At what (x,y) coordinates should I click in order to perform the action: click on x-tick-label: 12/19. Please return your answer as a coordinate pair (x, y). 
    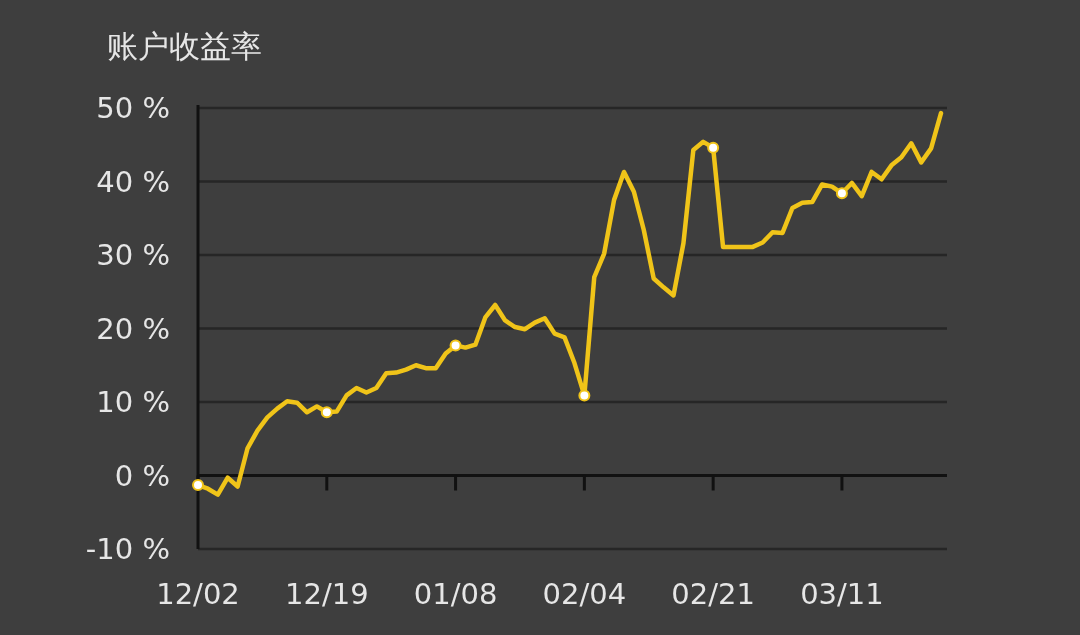
    Looking at the image, I should click on (327, 594).